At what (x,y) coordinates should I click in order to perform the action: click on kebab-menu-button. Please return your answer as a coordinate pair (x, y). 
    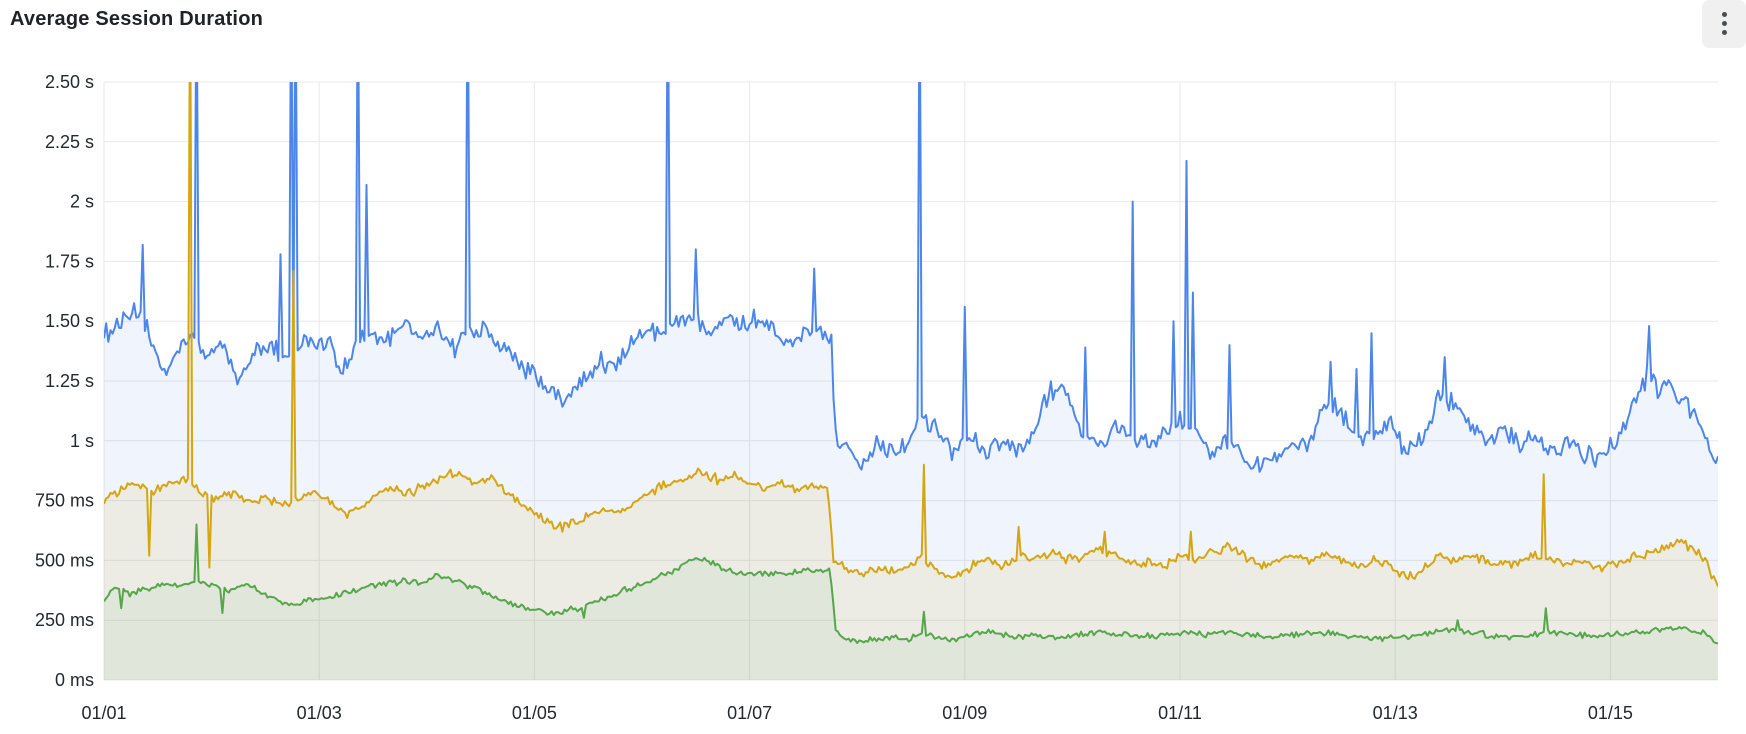
    Looking at the image, I should click on (1724, 24).